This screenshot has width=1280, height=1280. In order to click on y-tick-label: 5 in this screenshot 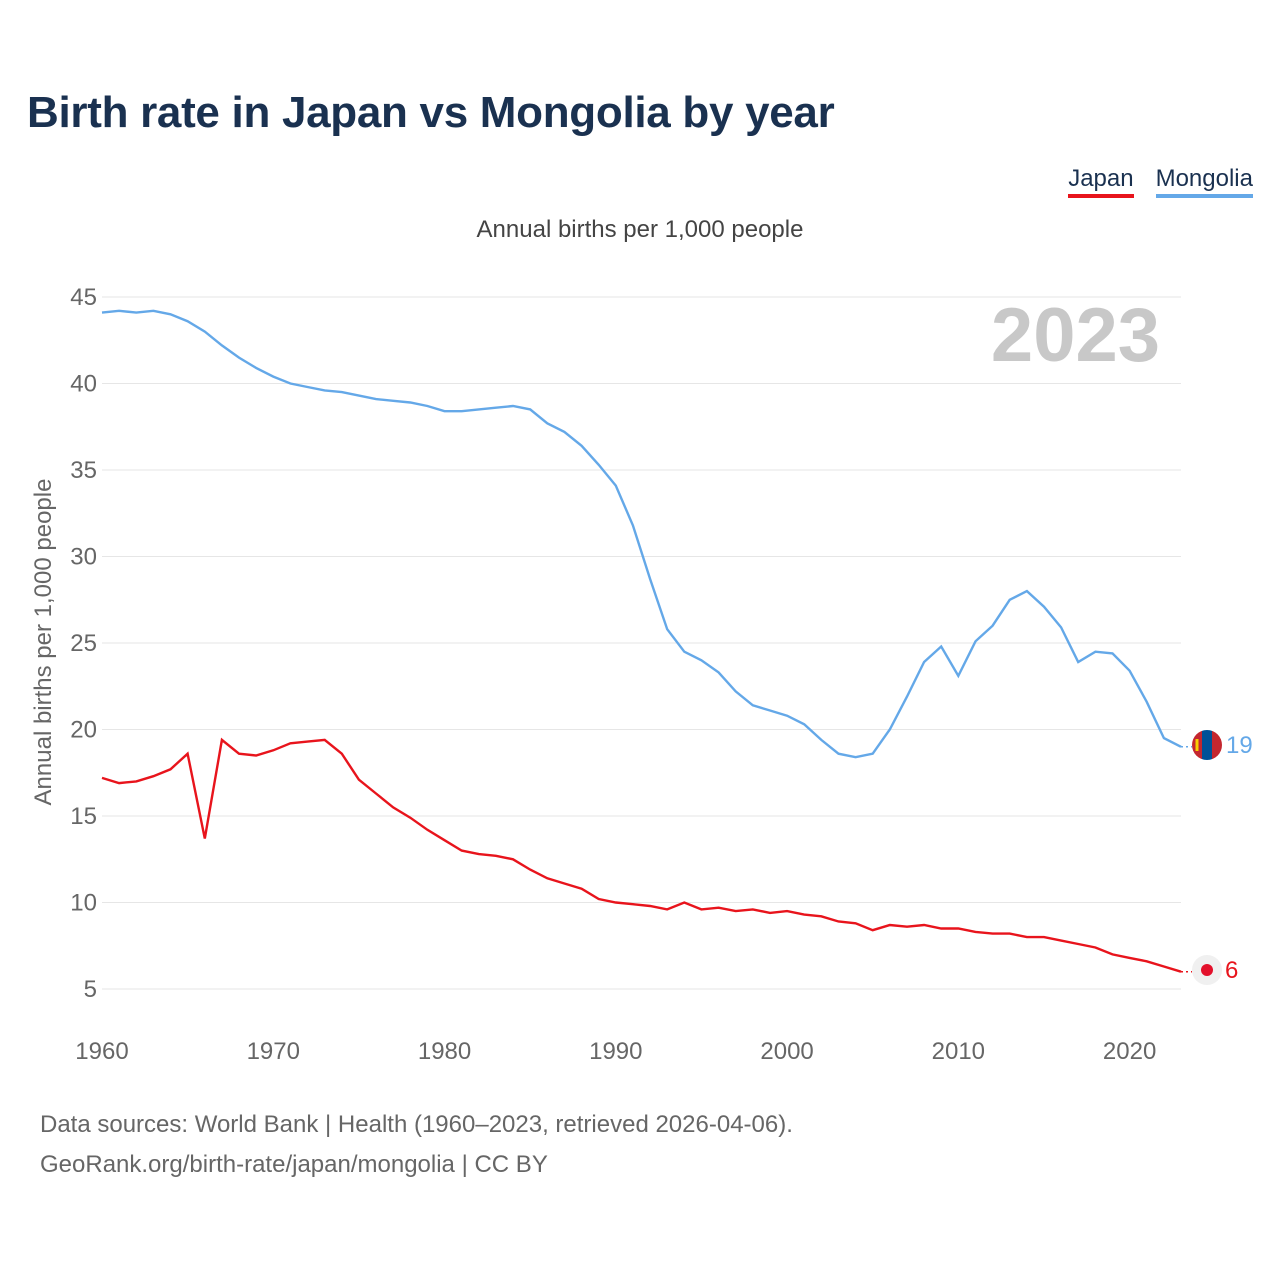, I will do `click(90, 989)`.